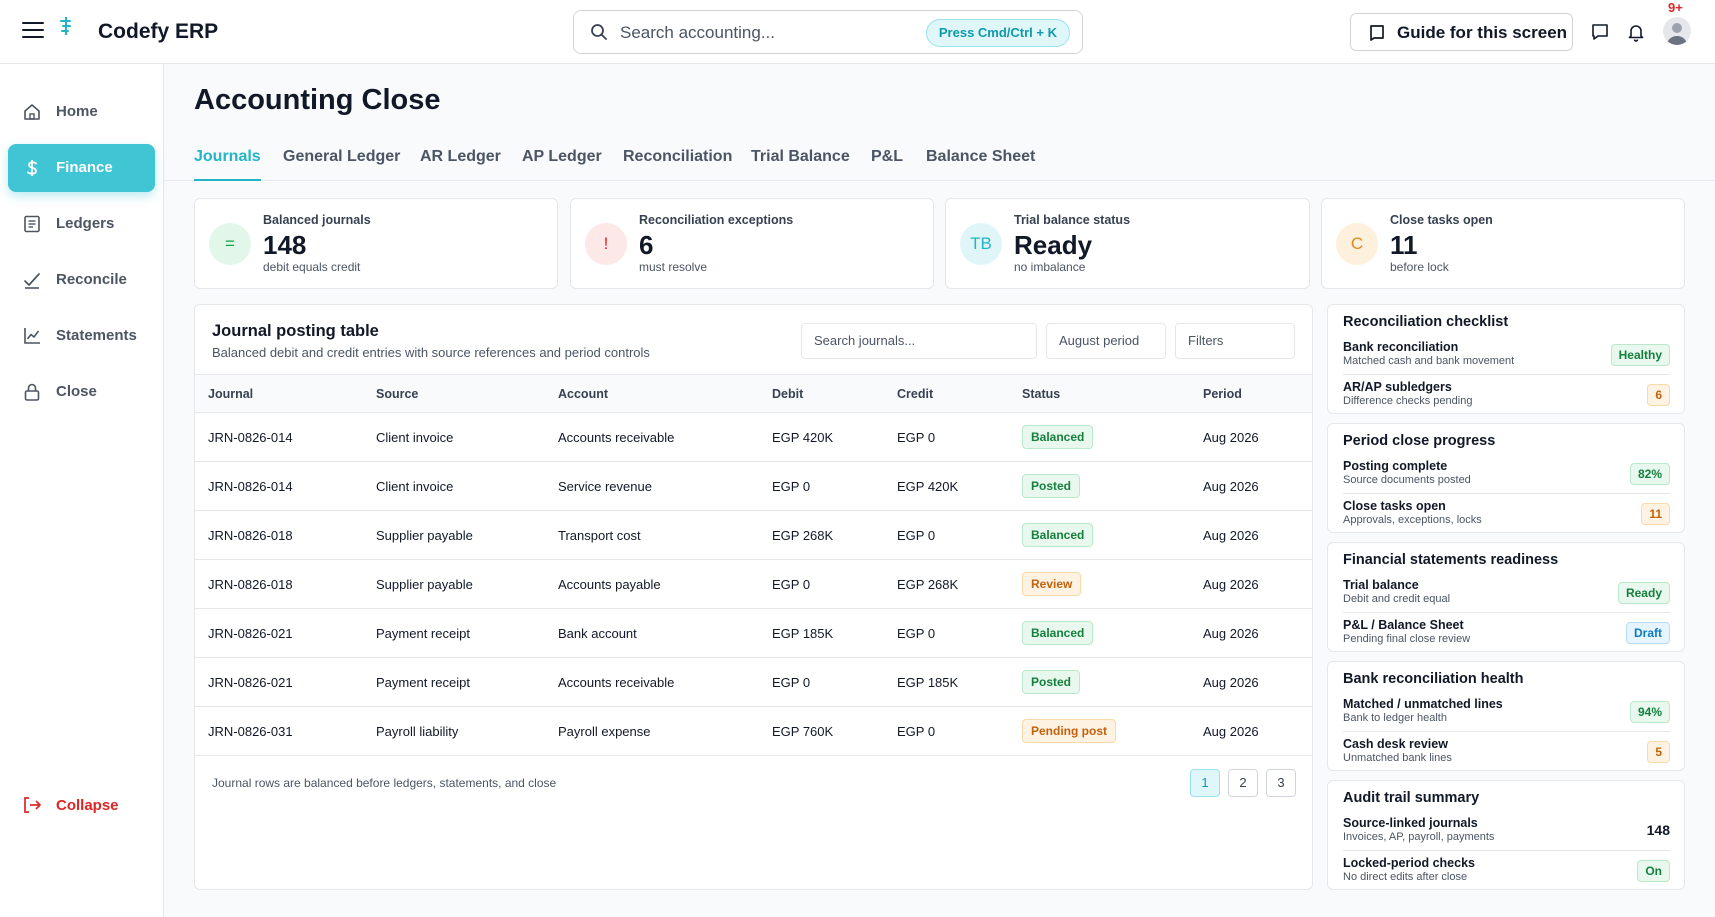 Image resolution: width=1715 pixels, height=917 pixels. I want to click on tab-ap-ledger: AP Ledger, so click(562, 156).